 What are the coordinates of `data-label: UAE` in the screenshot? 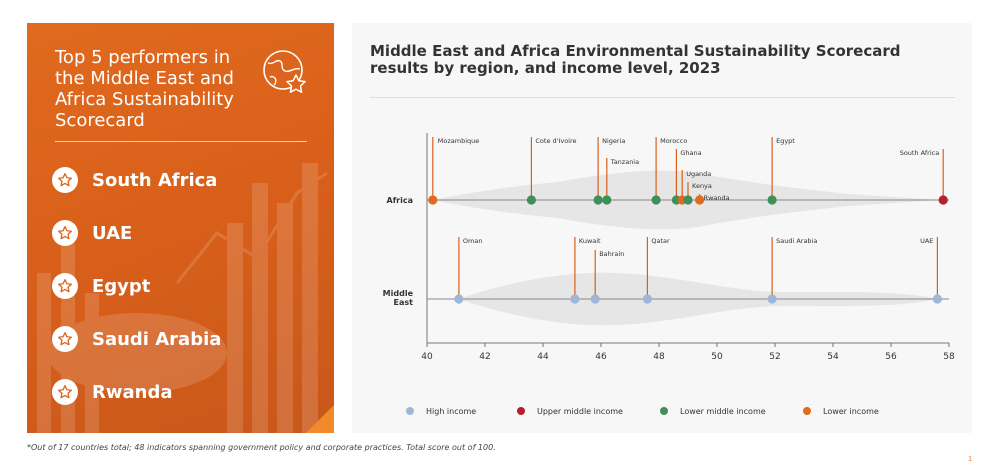 It's located at (926, 241).